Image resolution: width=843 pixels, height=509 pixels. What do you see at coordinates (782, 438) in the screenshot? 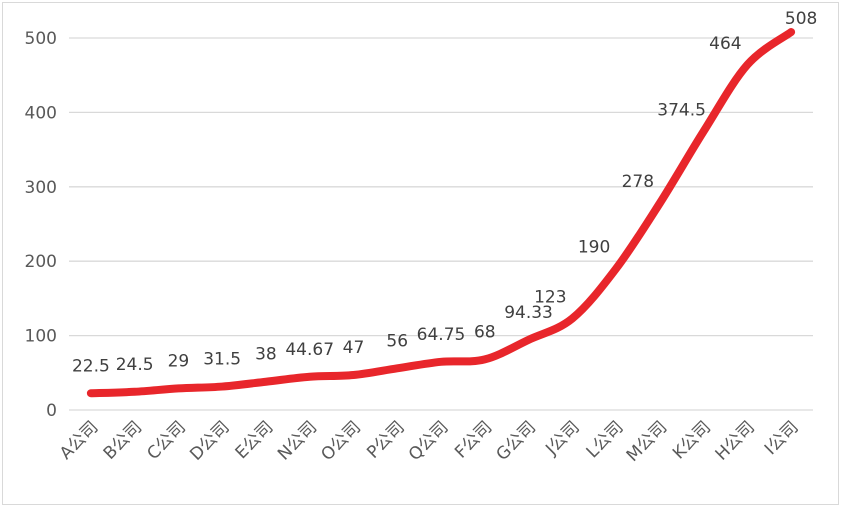
I see `x-tick-label: I公司` at bounding box center [782, 438].